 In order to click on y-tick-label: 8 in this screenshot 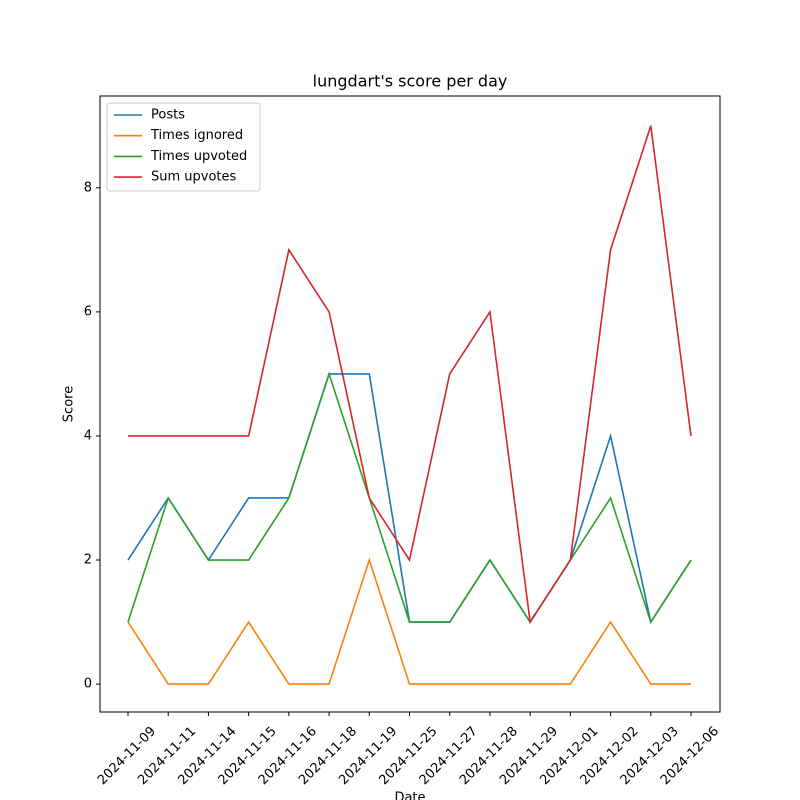, I will do `click(88, 187)`.